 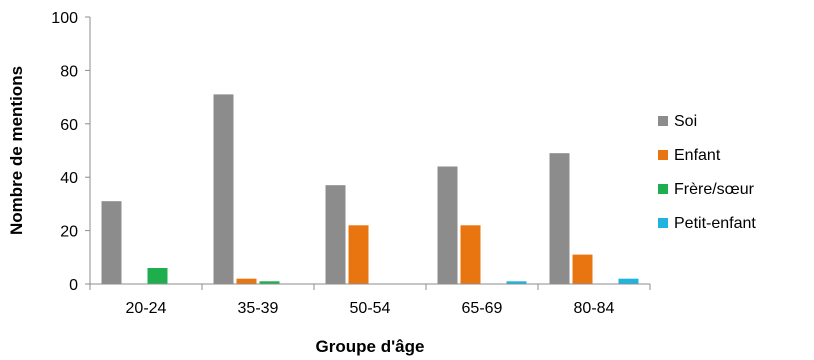 What do you see at coordinates (707, 172) in the screenshot?
I see `legend: Soi Enfant Frère/sœur Petit-enfant` at bounding box center [707, 172].